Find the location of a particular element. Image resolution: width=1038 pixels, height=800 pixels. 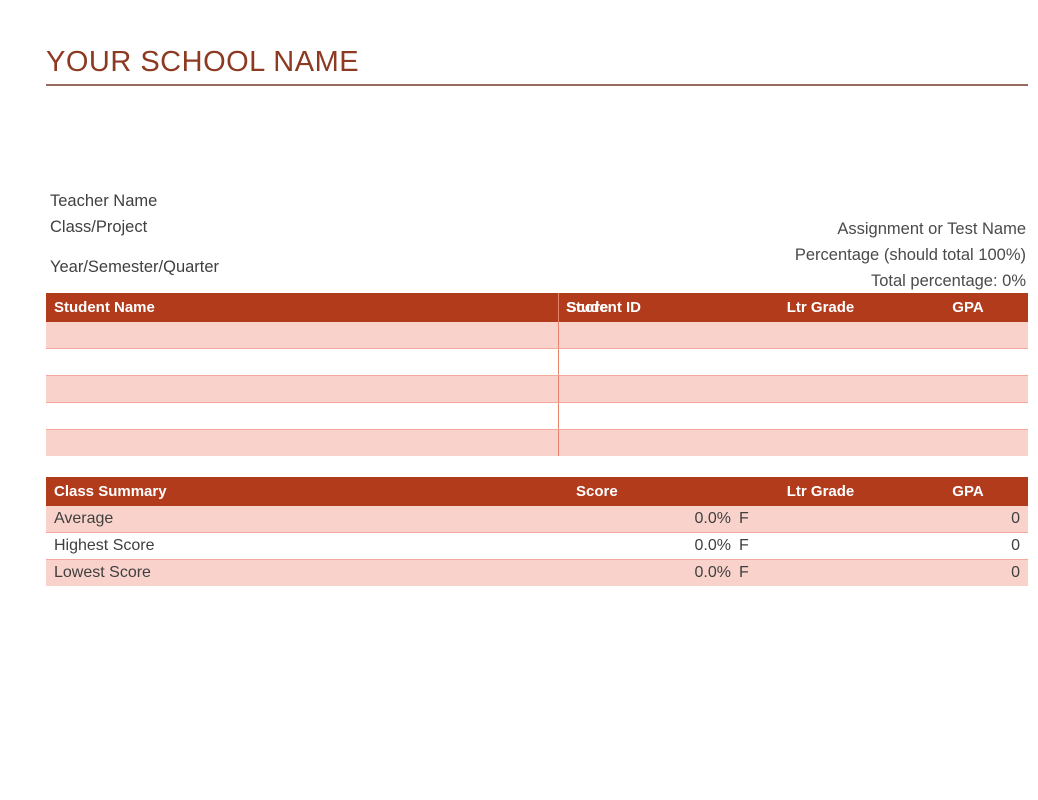

teacher-name-field: Teacher Name is located at coordinates (104, 201).